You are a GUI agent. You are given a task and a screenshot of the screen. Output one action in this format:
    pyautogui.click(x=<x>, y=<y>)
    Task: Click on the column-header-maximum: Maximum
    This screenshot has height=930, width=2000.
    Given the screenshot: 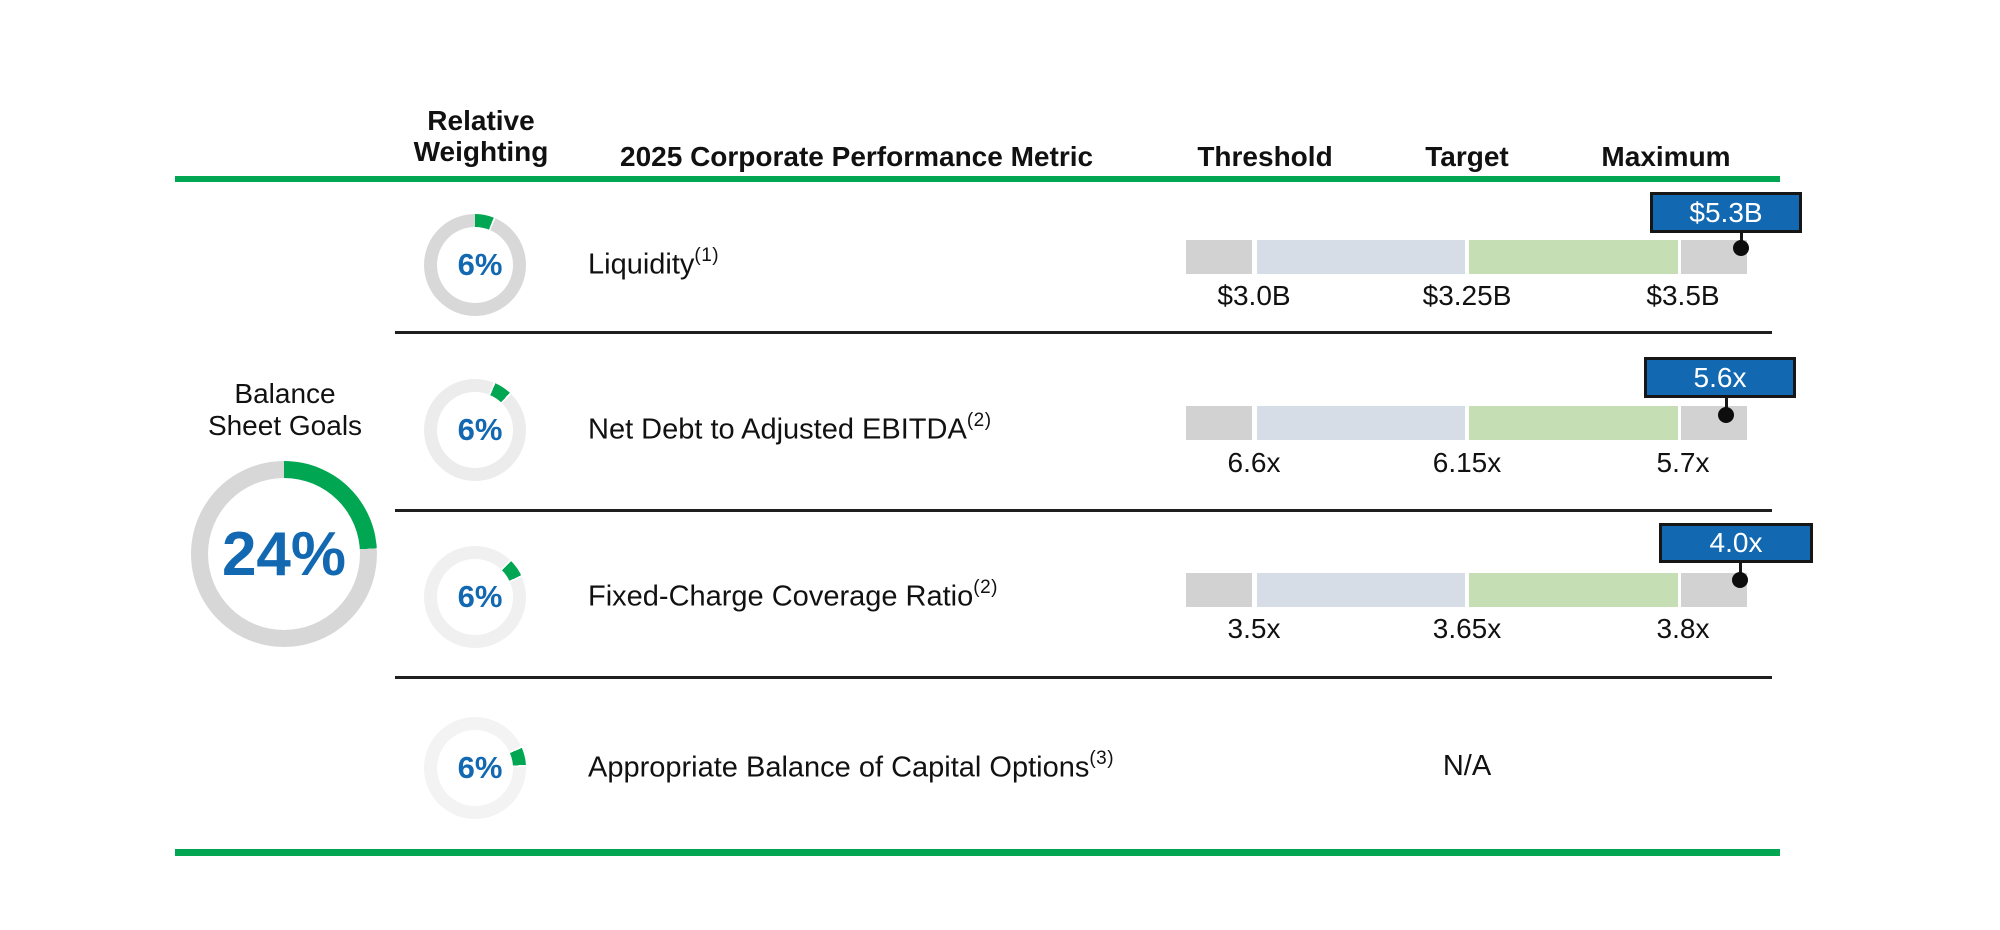 What is the action you would take?
    pyautogui.click(x=1666, y=156)
    